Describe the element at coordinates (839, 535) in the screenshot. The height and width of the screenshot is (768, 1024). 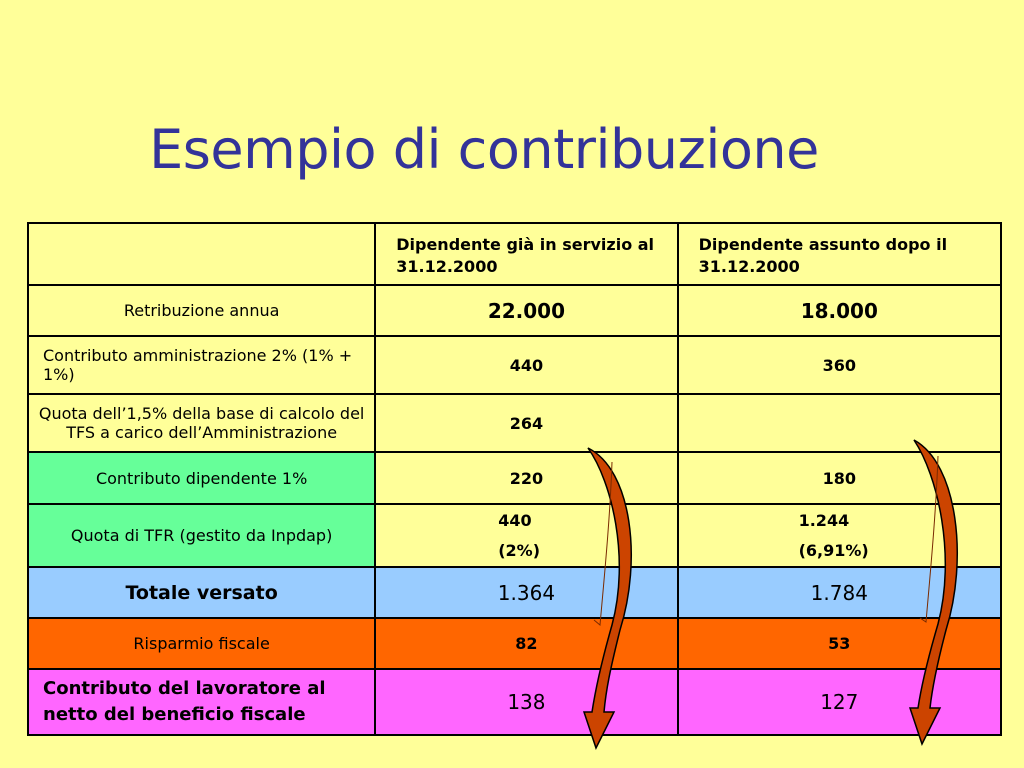
I see `row-value-2-cell: 1.244 (6,91%)` at that location.